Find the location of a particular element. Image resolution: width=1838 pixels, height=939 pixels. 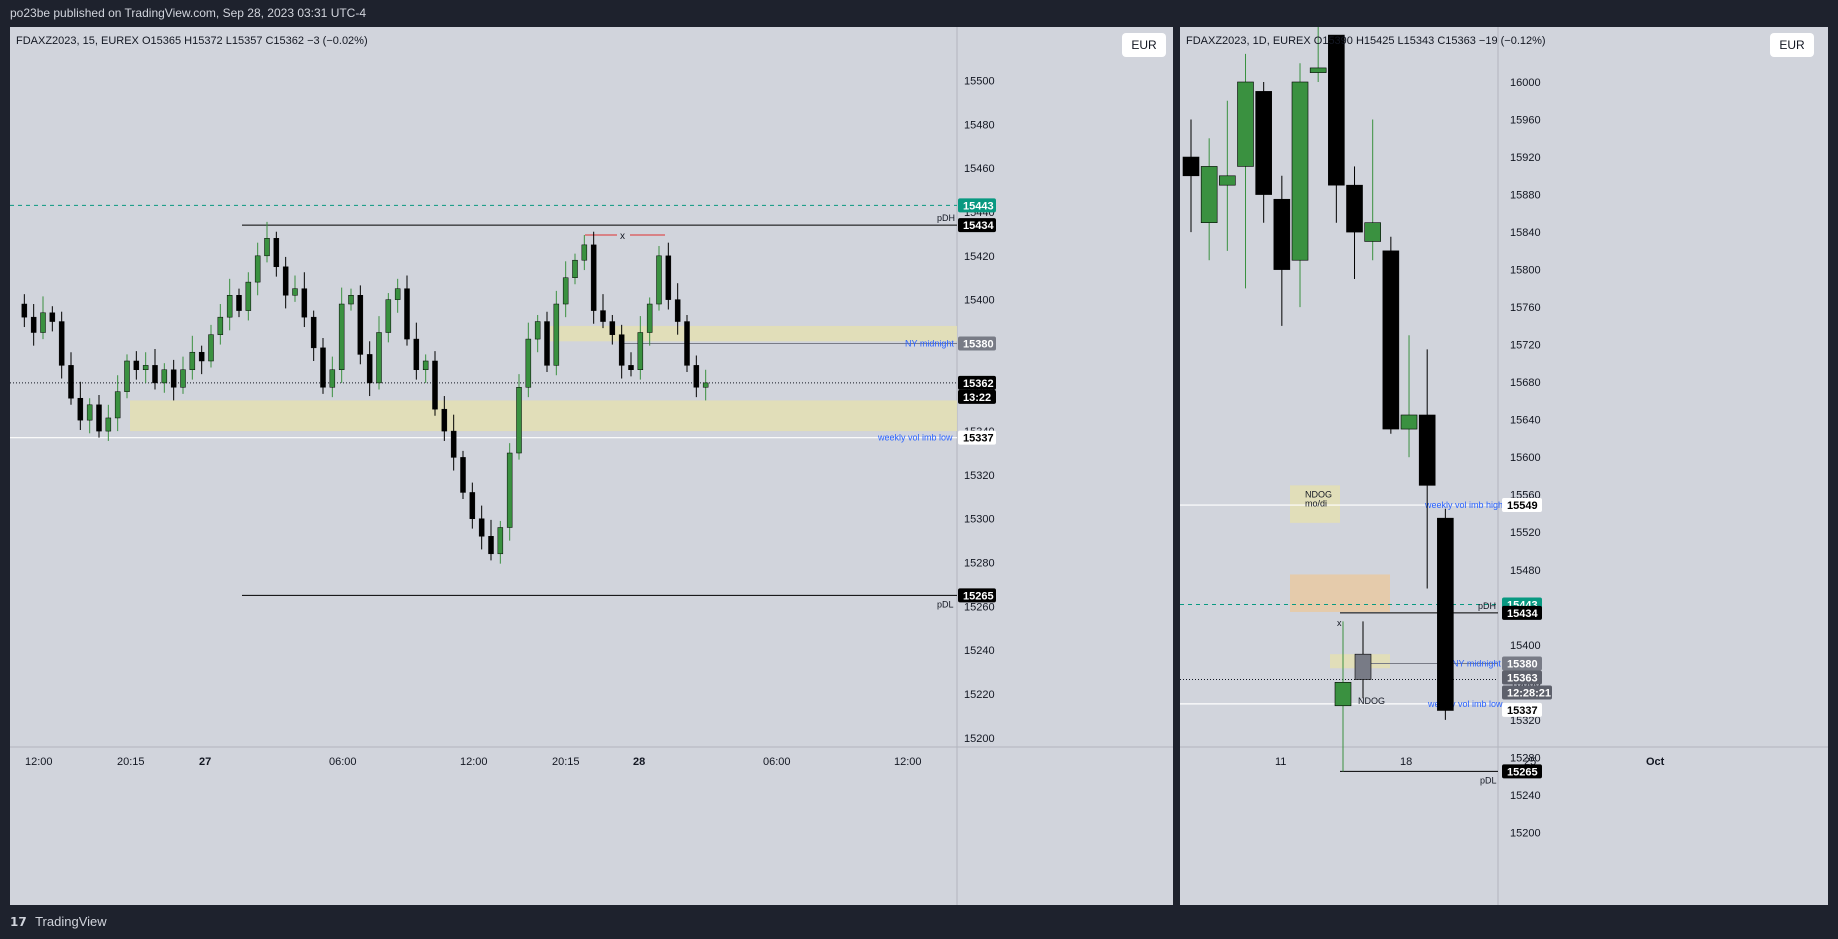

label-pdl-left: pDL is located at coordinates (945, 604).